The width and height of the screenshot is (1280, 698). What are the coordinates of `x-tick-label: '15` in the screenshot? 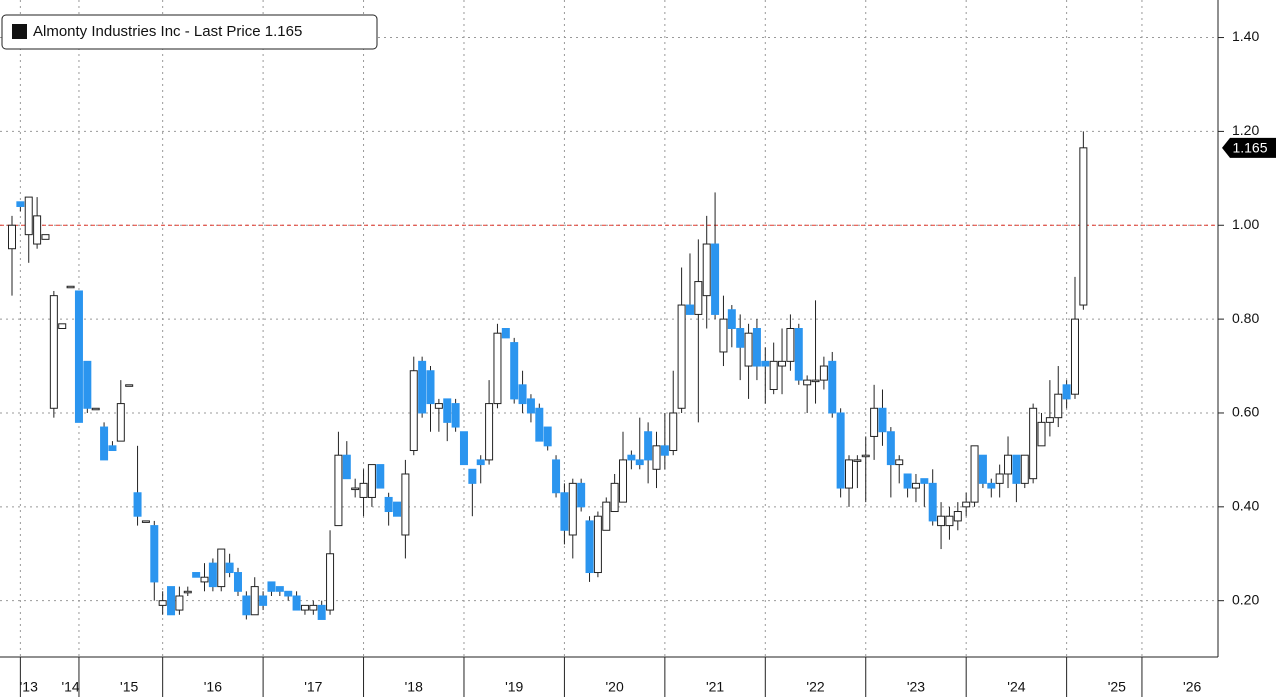 It's located at (129, 687).